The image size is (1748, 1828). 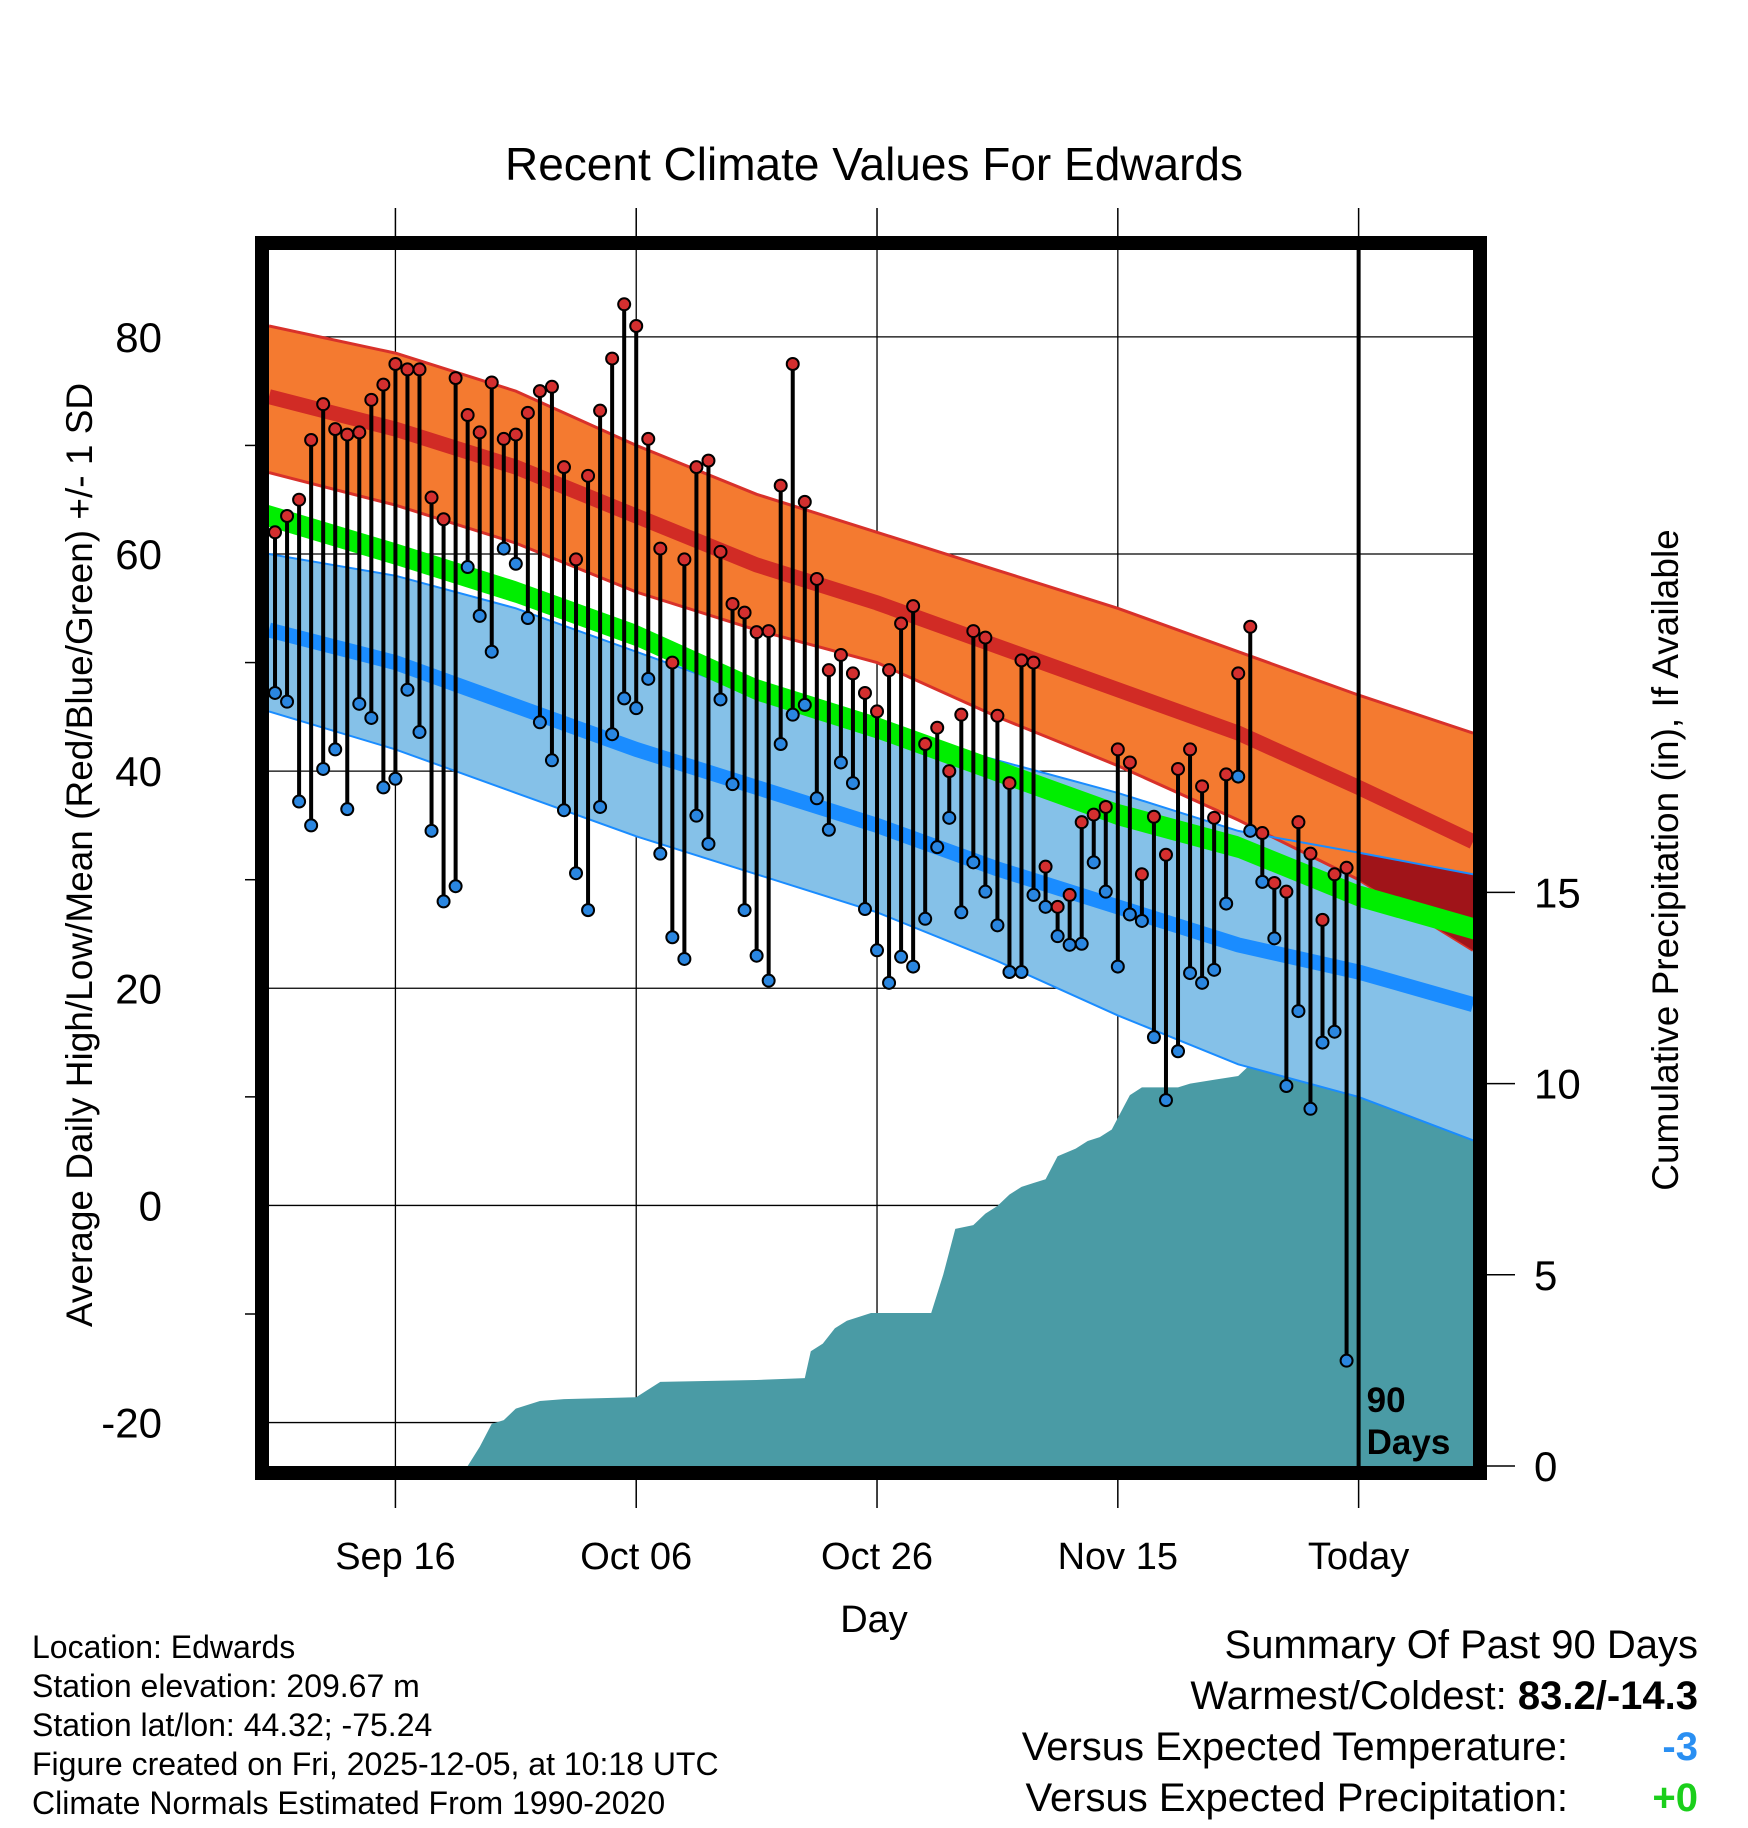 What do you see at coordinates (1296, 1798) in the screenshot?
I see `precip-compare-label: Versus Expected Precipitation:` at bounding box center [1296, 1798].